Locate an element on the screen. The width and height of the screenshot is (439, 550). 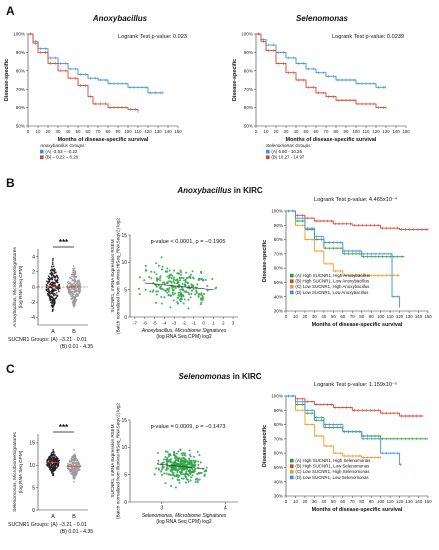
x-tick-label: 0 is located at coordinates (286, 501).